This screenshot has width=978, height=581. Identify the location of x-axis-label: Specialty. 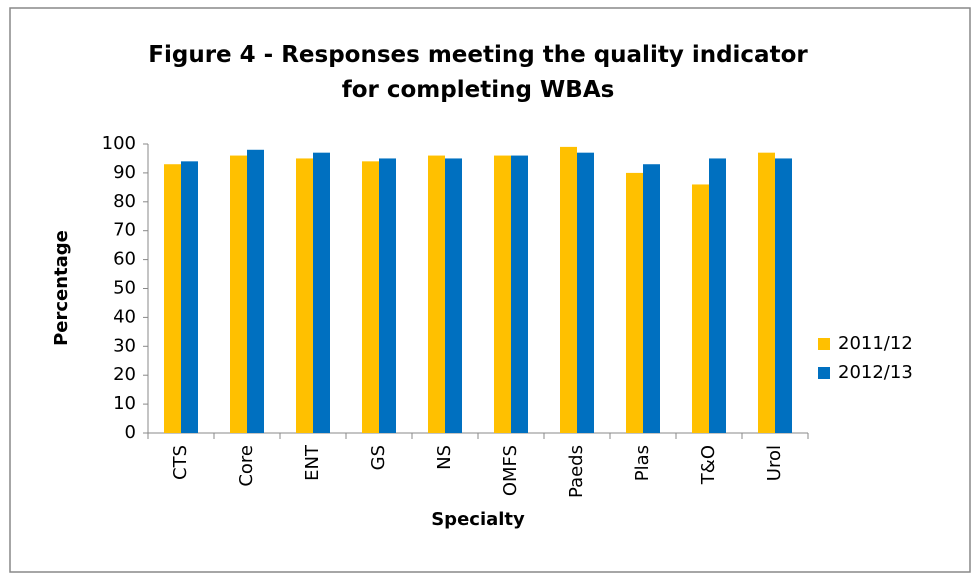
(478, 519).